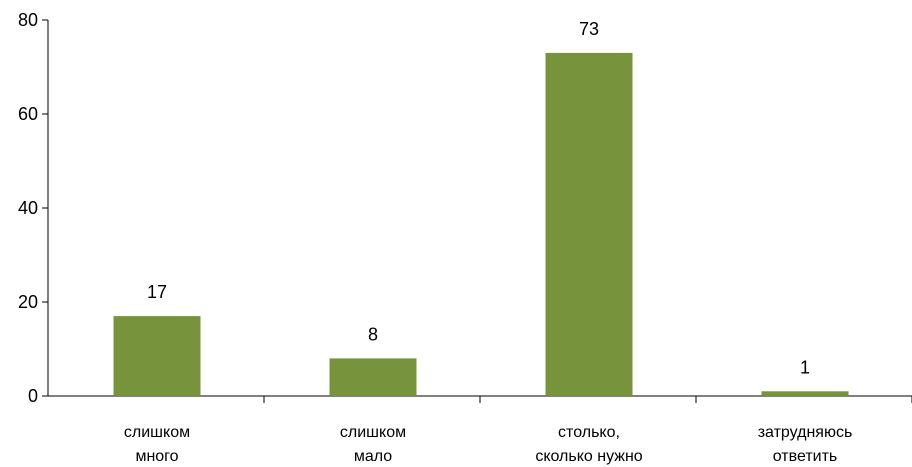  I want to click on category-label-line: много, so click(156, 456).